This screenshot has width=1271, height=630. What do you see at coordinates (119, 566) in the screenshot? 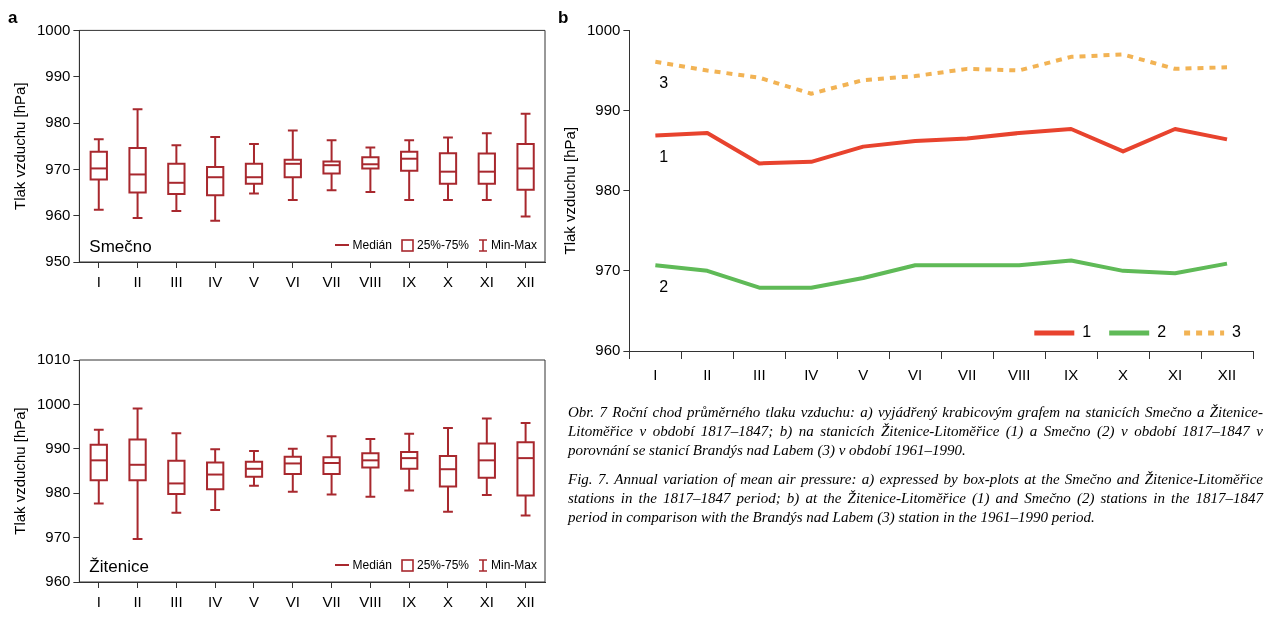
I see `annotation: Žitenice` at bounding box center [119, 566].